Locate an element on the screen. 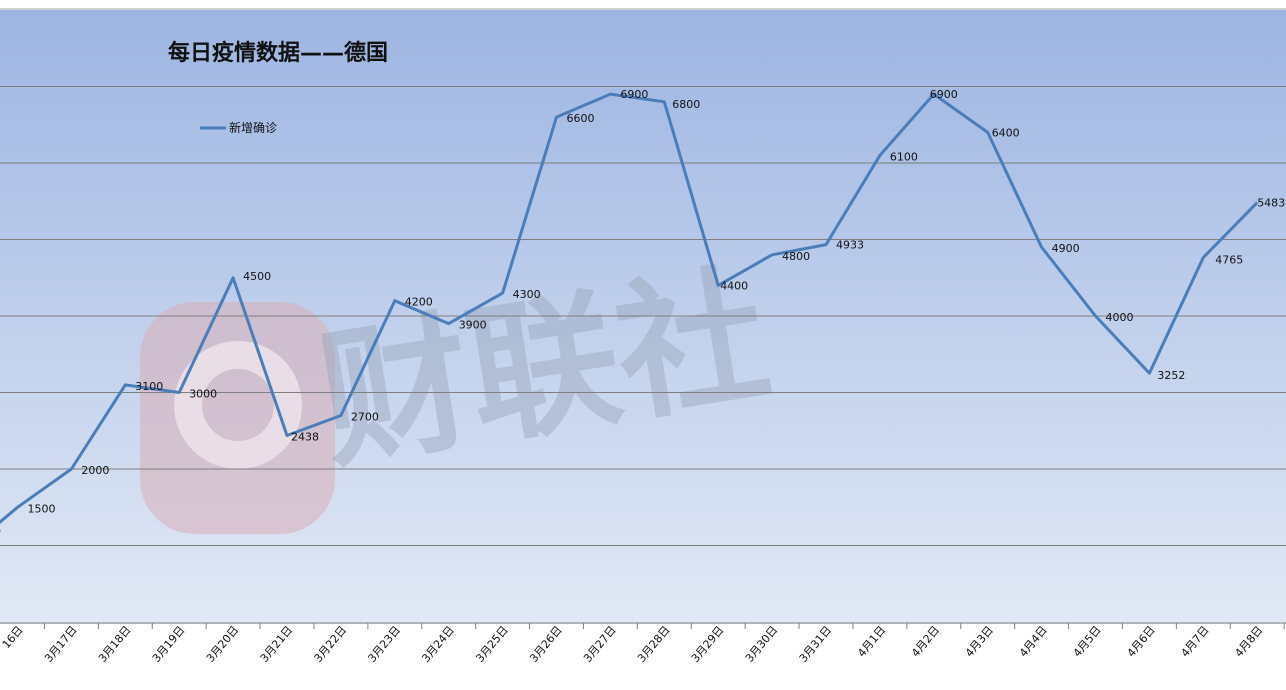 This screenshot has height=690, width=1286. data-label: 3100 is located at coordinates (149, 386).